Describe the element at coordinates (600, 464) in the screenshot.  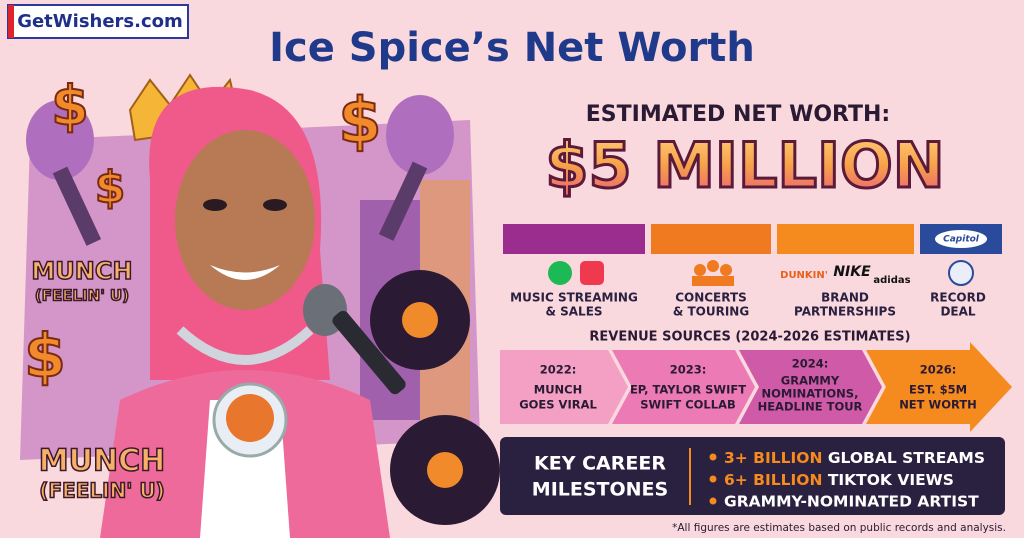
I see `milestones-title: KEY CAREER` at that location.